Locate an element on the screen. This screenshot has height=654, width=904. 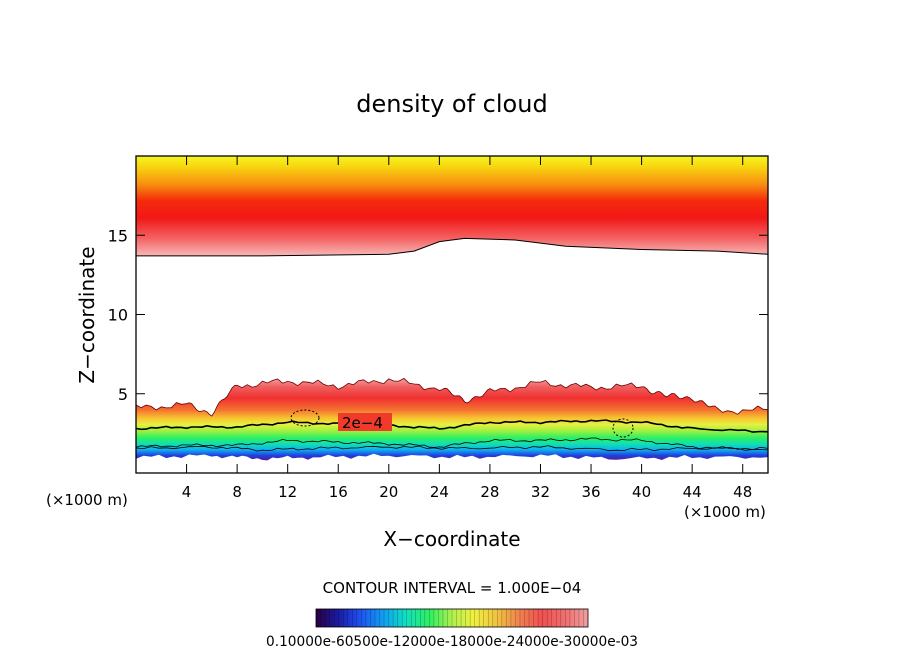
x-tick-label: 44 is located at coordinates (692, 492).